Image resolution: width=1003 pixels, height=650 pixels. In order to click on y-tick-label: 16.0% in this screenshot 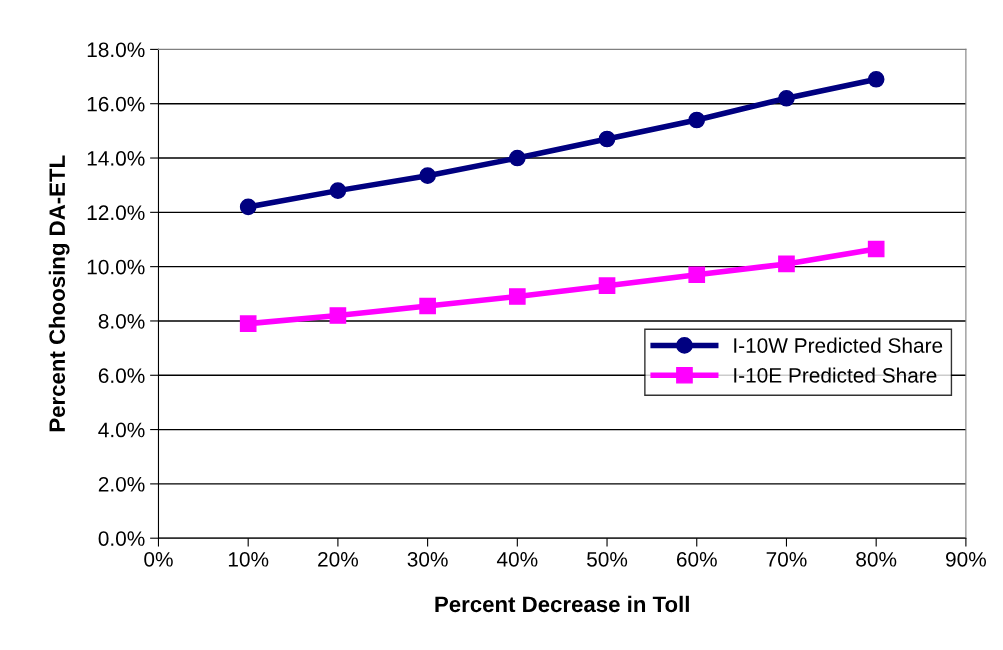, I will do `click(116, 104)`.